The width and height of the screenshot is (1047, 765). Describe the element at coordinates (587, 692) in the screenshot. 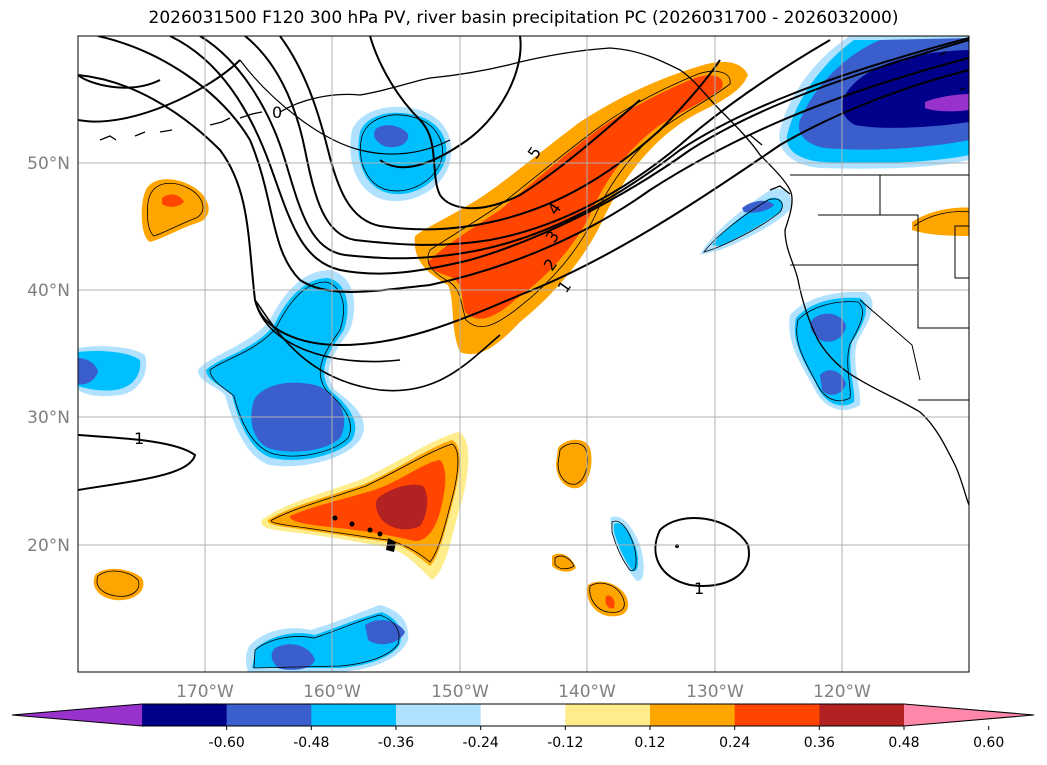

I see `lon-label: 140°W` at that location.